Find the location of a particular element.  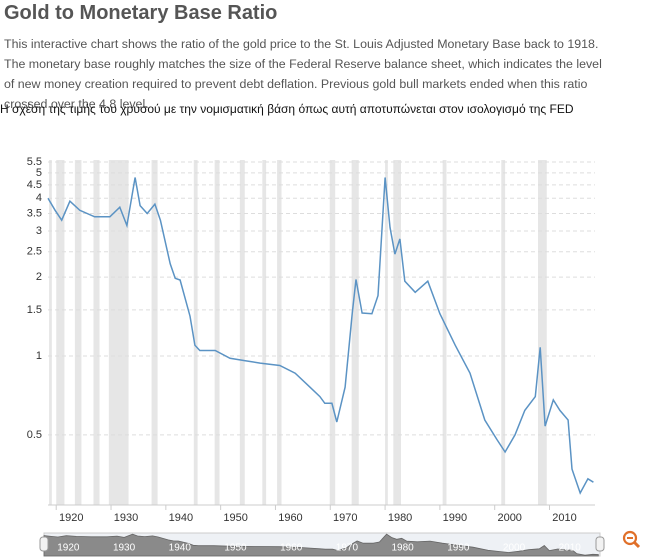

navigator-area is located at coordinates (321, 545).